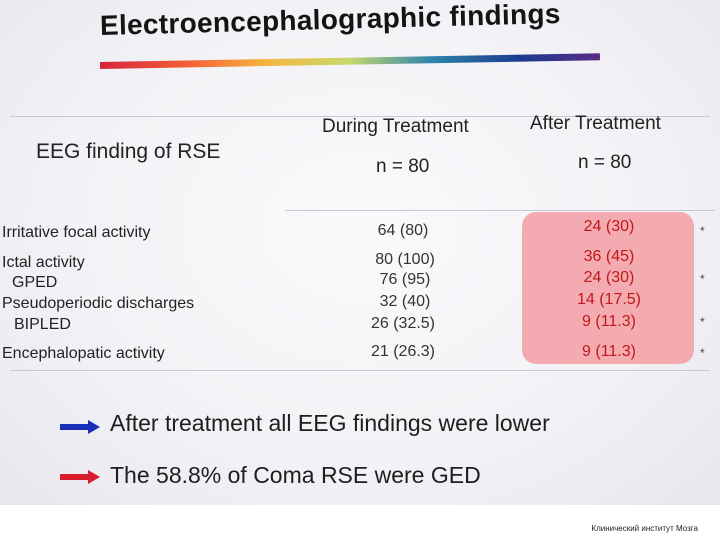 This screenshot has width=720, height=540. Describe the element at coordinates (80, 427) in the screenshot. I see `blue-arrow-icon` at that location.